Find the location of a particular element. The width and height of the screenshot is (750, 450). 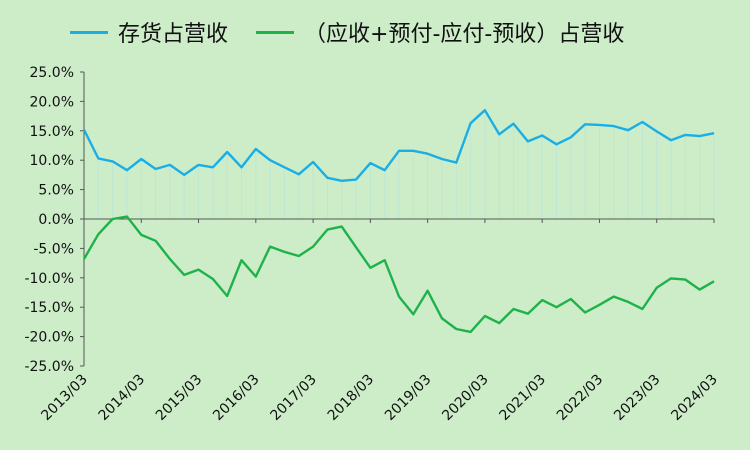

x-tick-label: 2021/03 is located at coordinates (523, 398).